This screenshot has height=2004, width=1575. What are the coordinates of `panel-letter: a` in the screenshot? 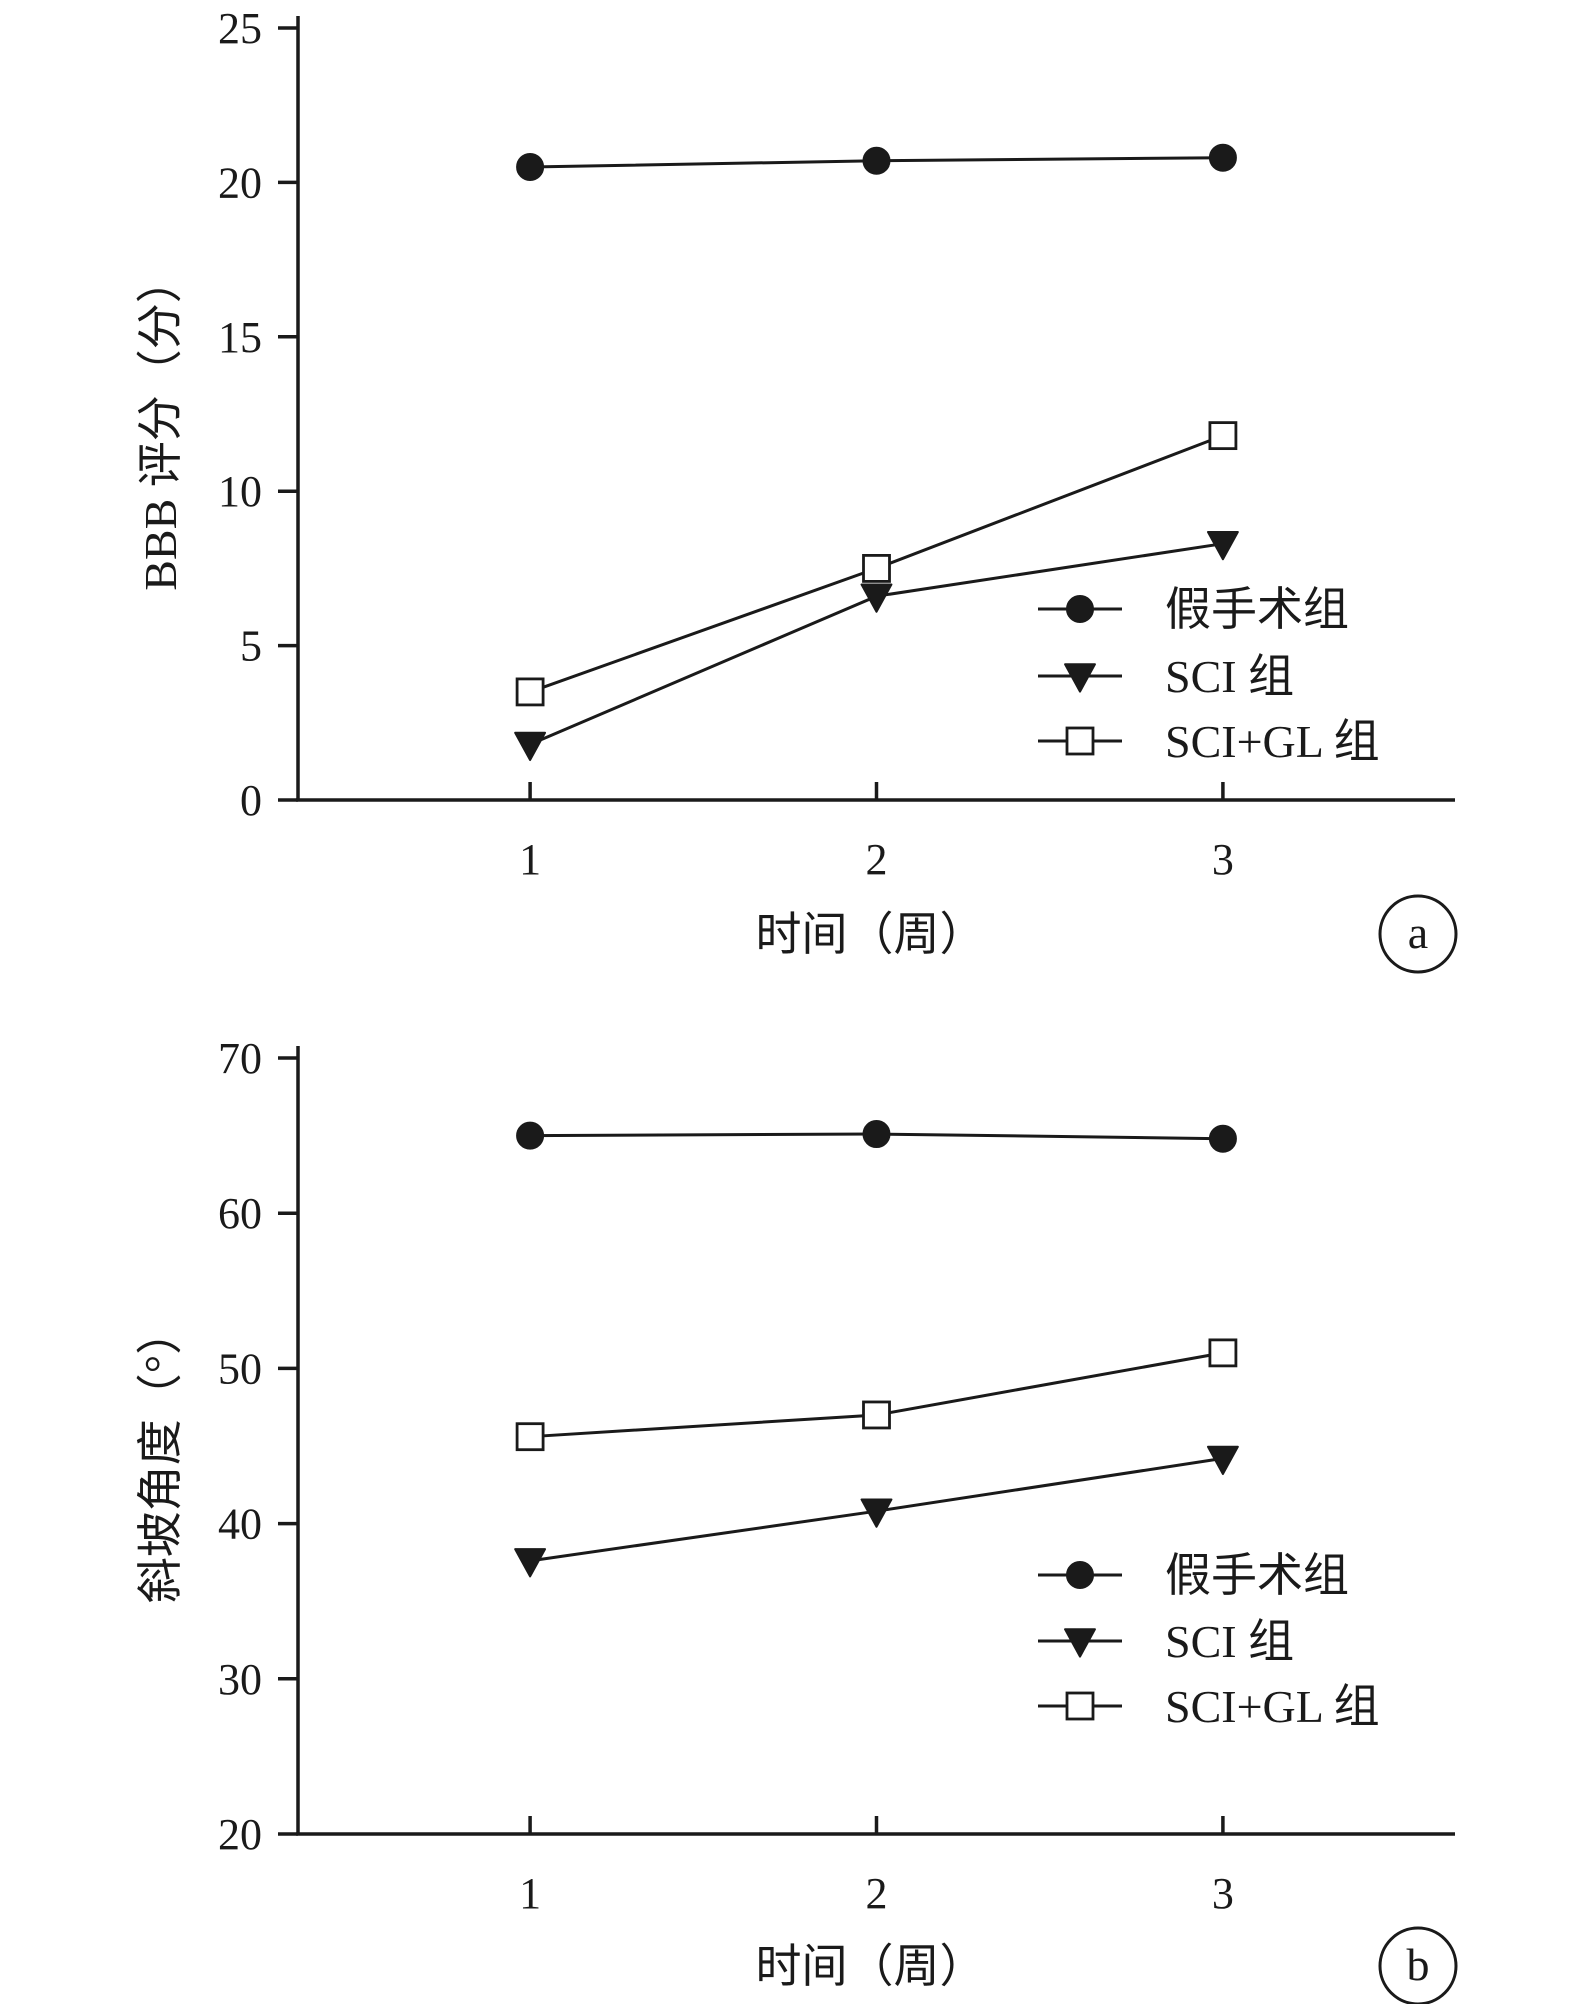 It's located at (1418, 932).